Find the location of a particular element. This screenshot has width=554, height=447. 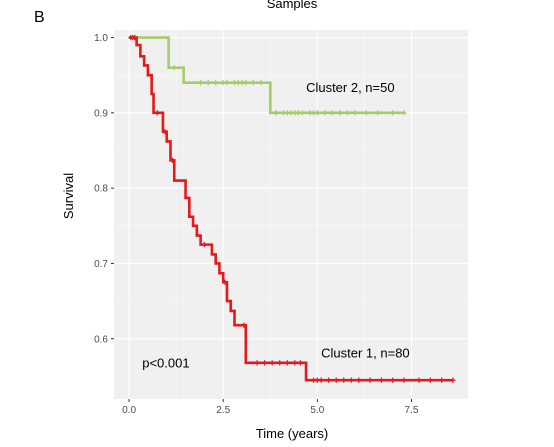

annotation: Cluster 2, n=50 is located at coordinates (350, 87).